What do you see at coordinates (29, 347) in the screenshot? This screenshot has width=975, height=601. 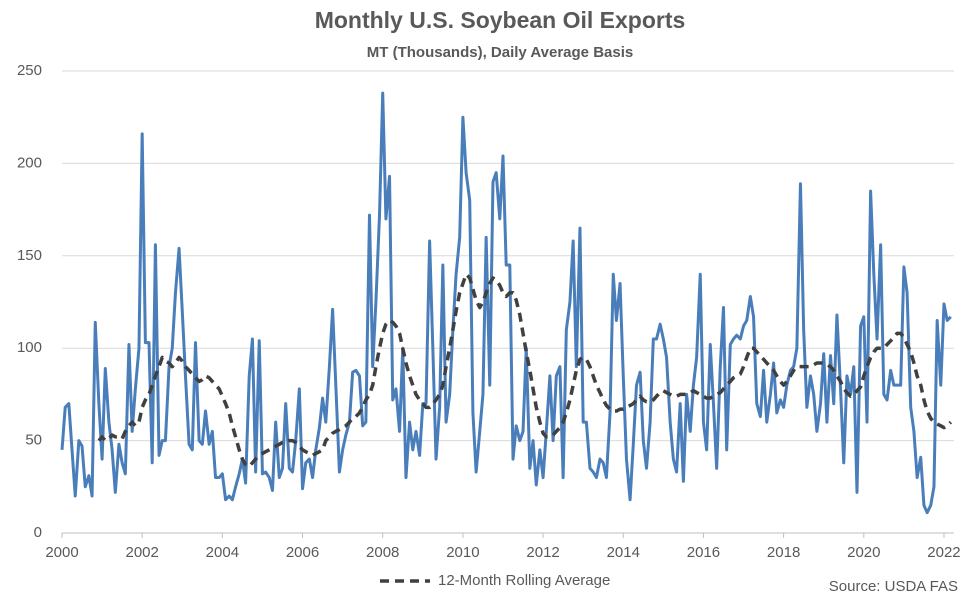 I see `y-tick-label: 100` at bounding box center [29, 347].